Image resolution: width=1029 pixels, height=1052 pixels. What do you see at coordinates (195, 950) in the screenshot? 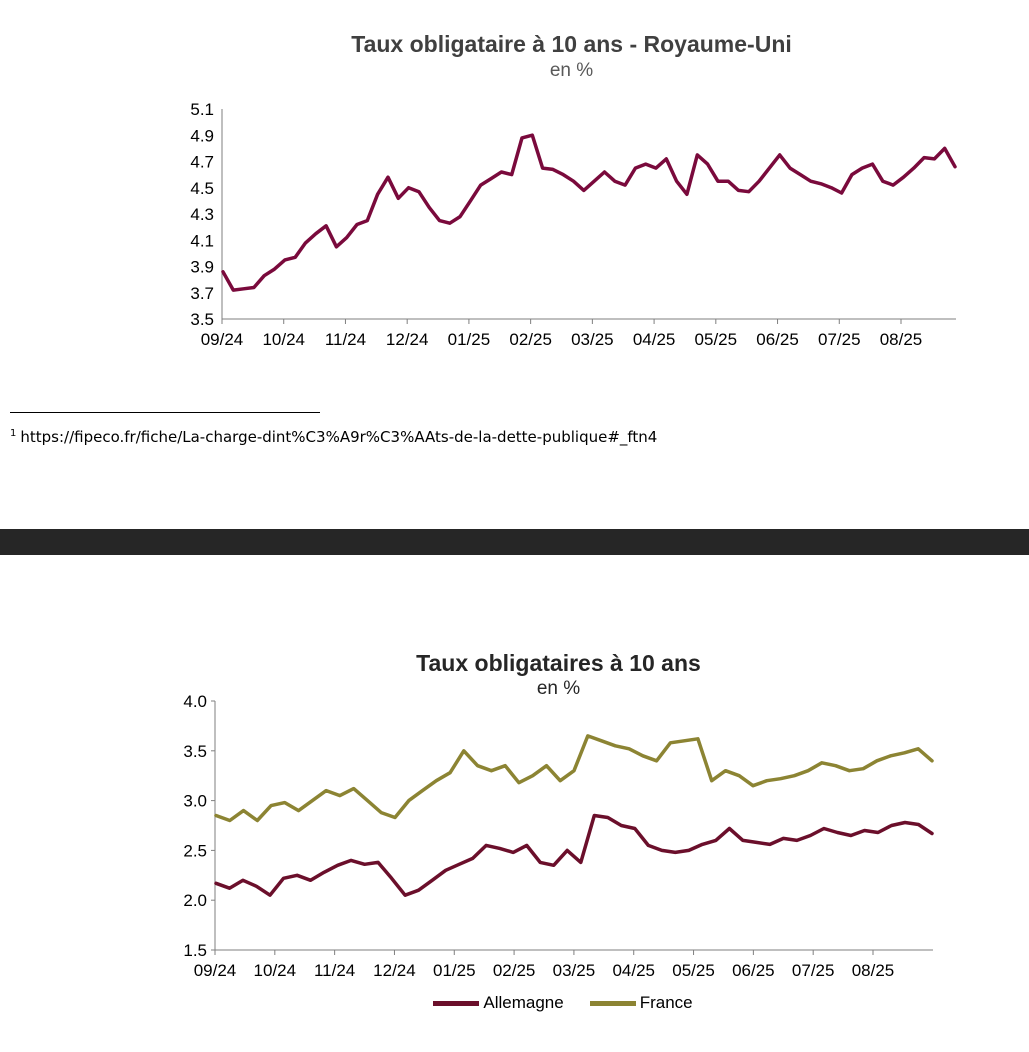
I see `y-tick-label: 1.5` at bounding box center [195, 950].